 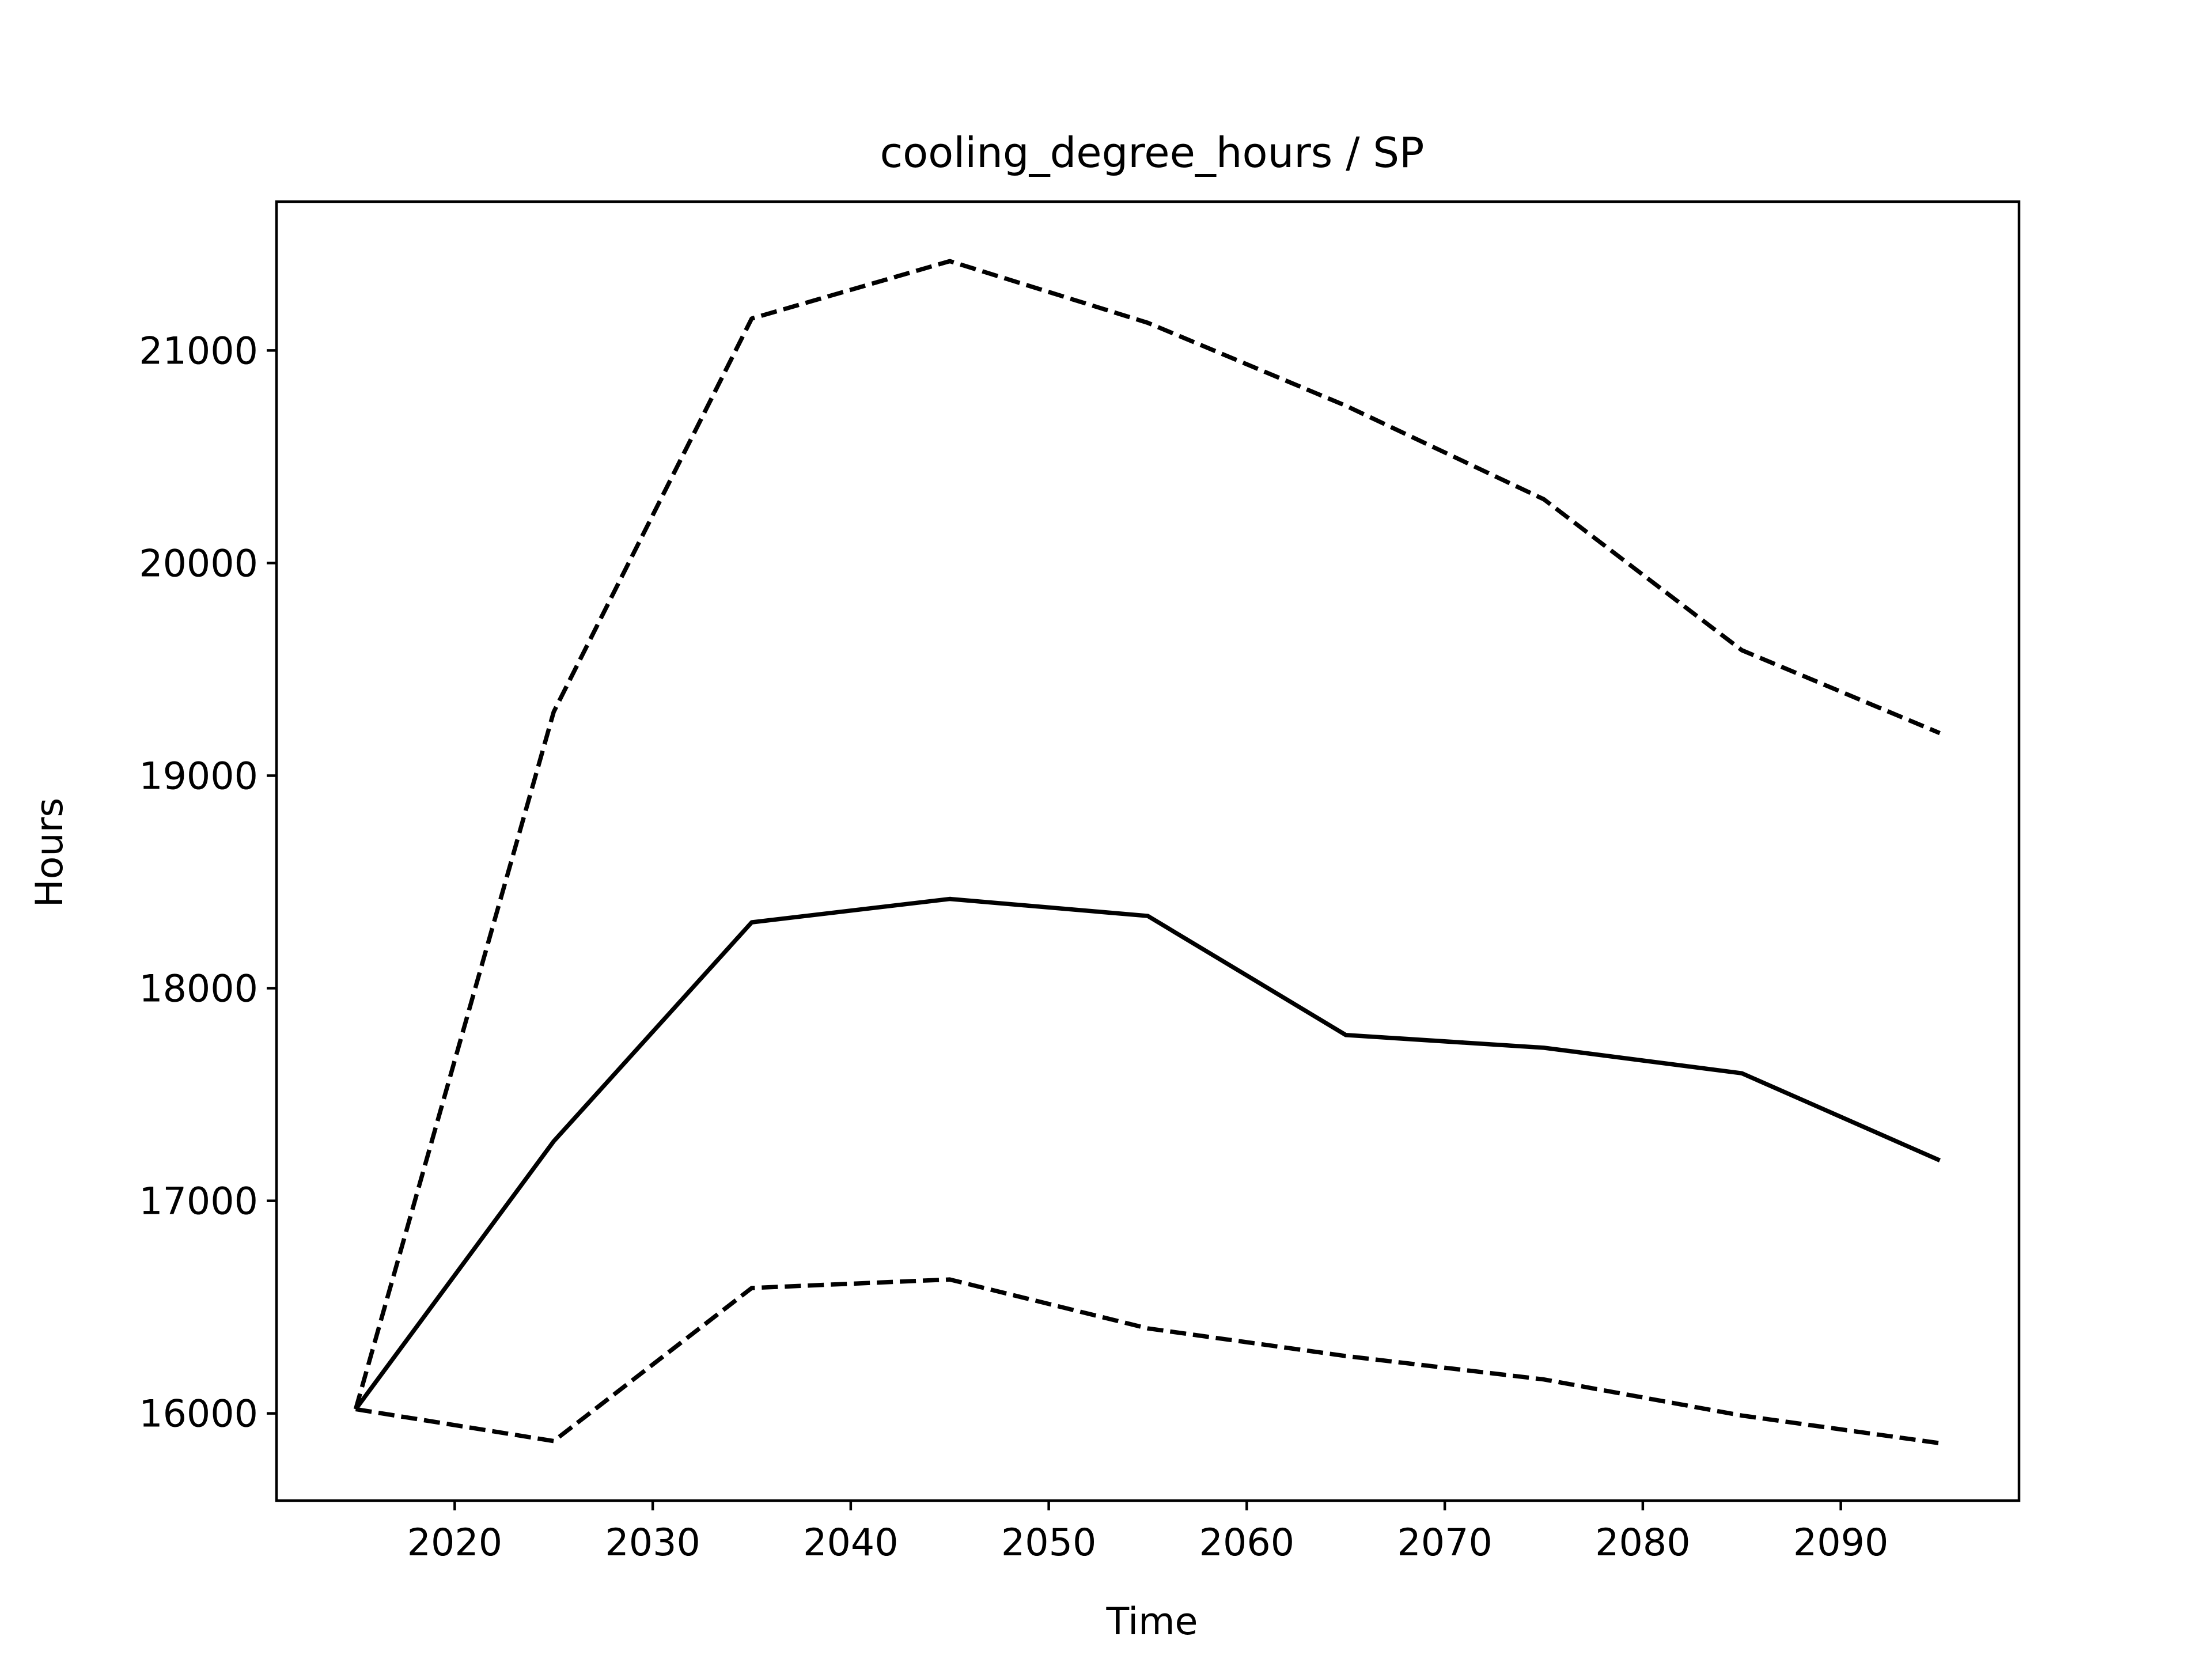 What do you see at coordinates (850, 1543) in the screenshot?
I see `x-tick-label: 2040` at bounding box center [850, 1543].